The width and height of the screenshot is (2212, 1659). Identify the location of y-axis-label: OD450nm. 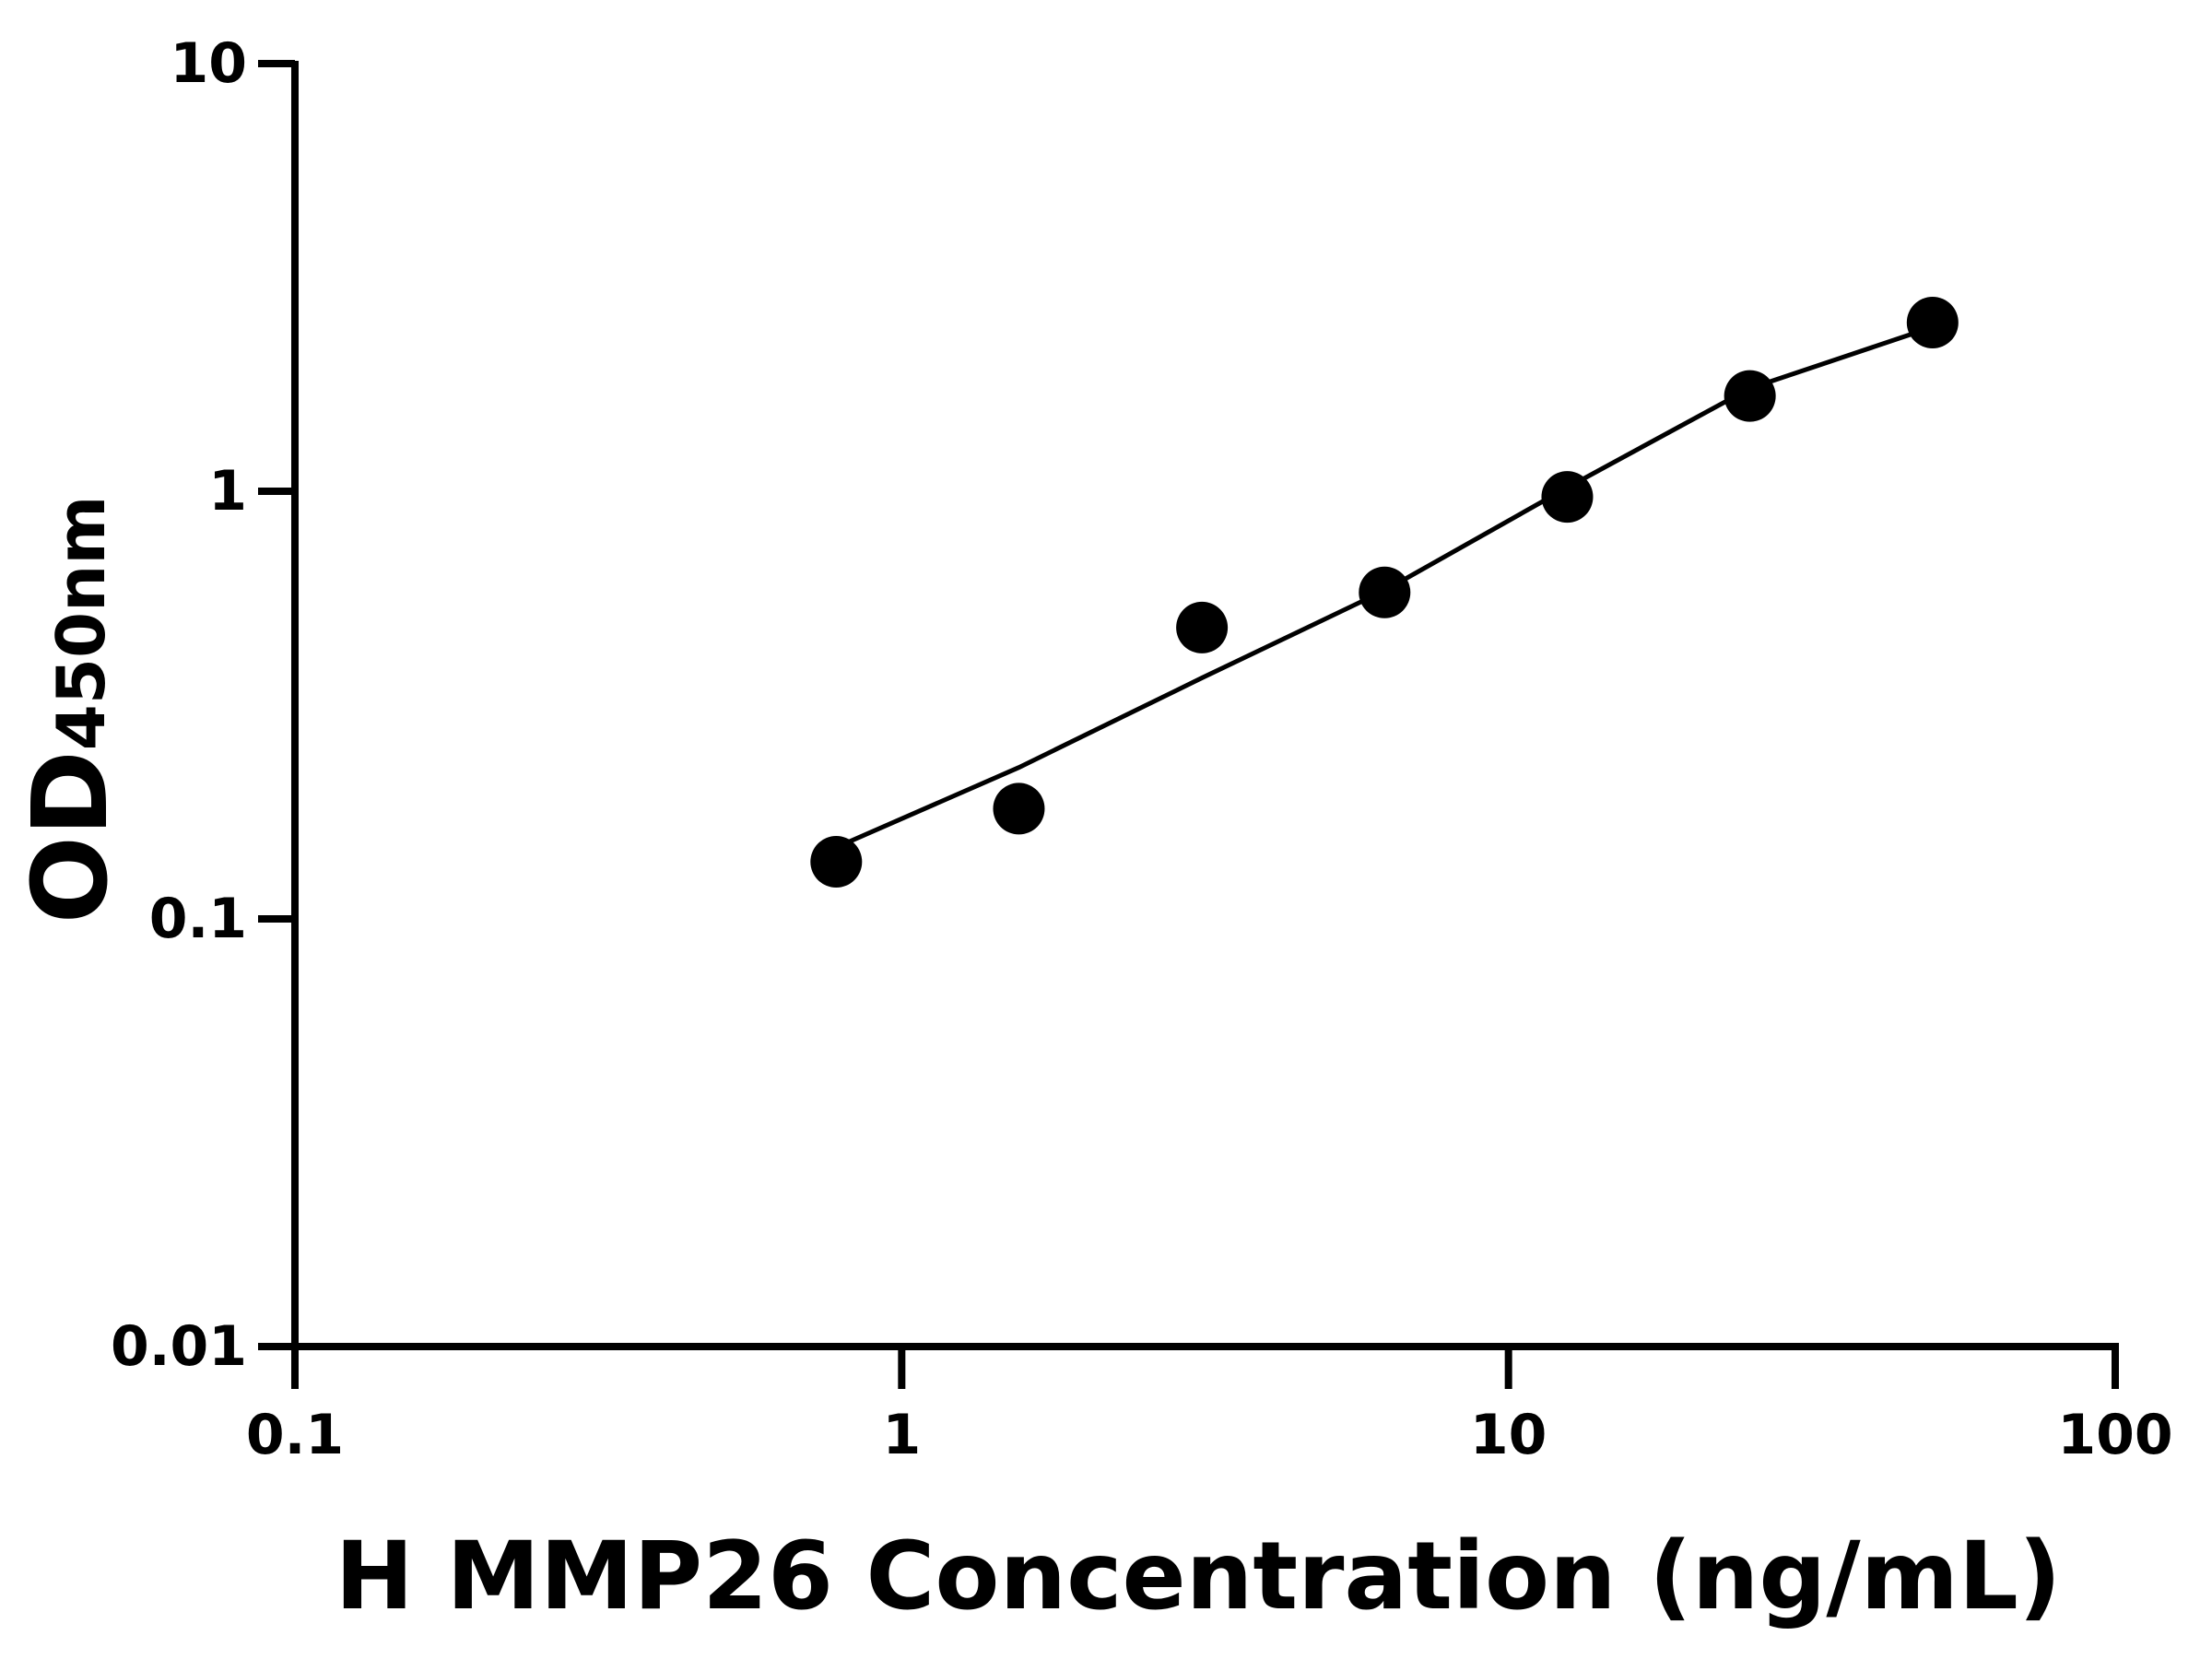
(71, 710).